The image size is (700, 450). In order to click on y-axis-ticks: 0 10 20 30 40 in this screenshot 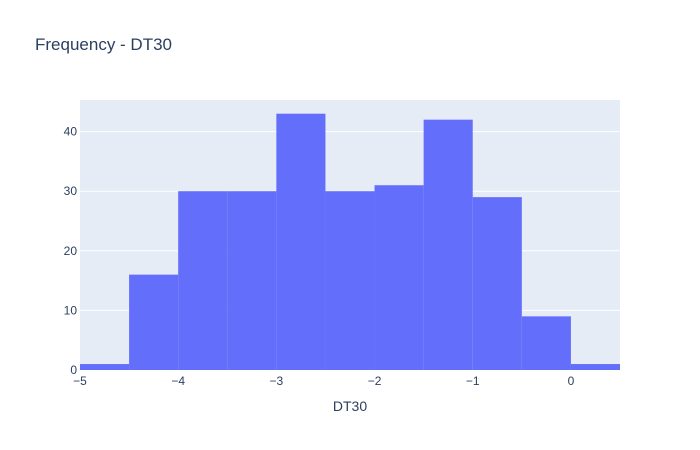, I will do `click(71, 251)`.